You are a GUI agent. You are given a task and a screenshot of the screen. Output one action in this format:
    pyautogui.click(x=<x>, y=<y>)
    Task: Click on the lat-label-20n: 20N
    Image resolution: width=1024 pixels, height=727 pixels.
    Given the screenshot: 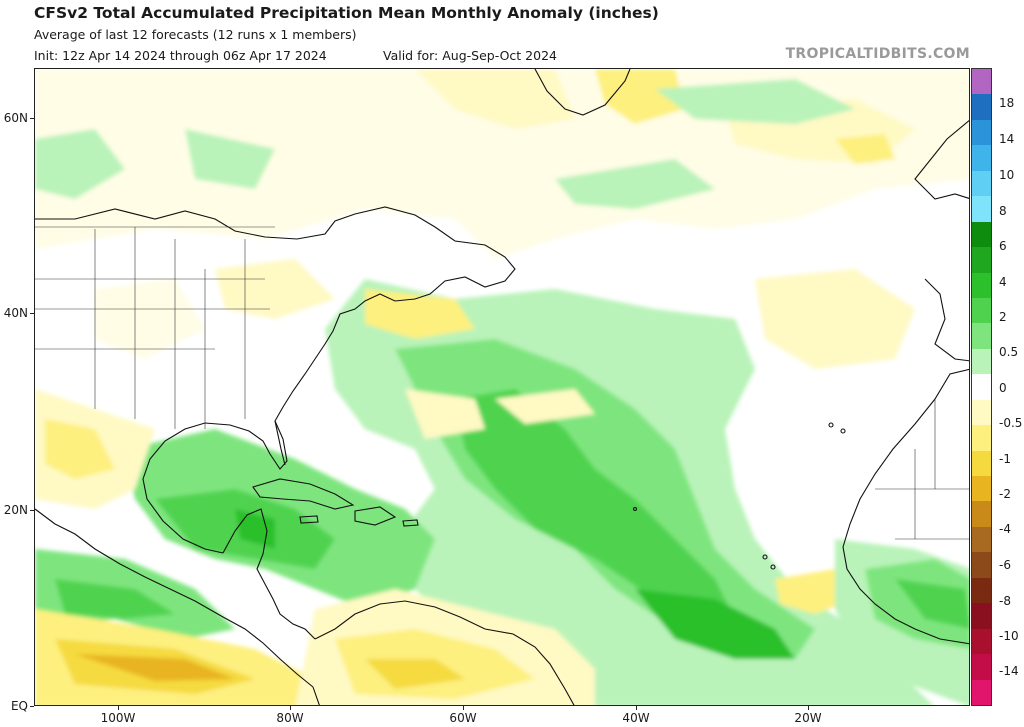 What is the action you would take?
    pyautogui.click(x=15, y=510)
    